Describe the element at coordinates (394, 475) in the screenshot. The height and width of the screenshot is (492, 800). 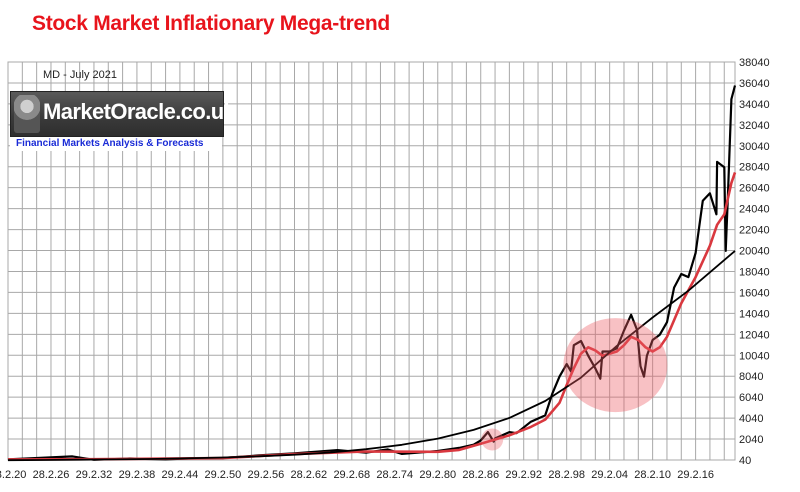
I see `x-tick-label: 28.2.74` at that location.